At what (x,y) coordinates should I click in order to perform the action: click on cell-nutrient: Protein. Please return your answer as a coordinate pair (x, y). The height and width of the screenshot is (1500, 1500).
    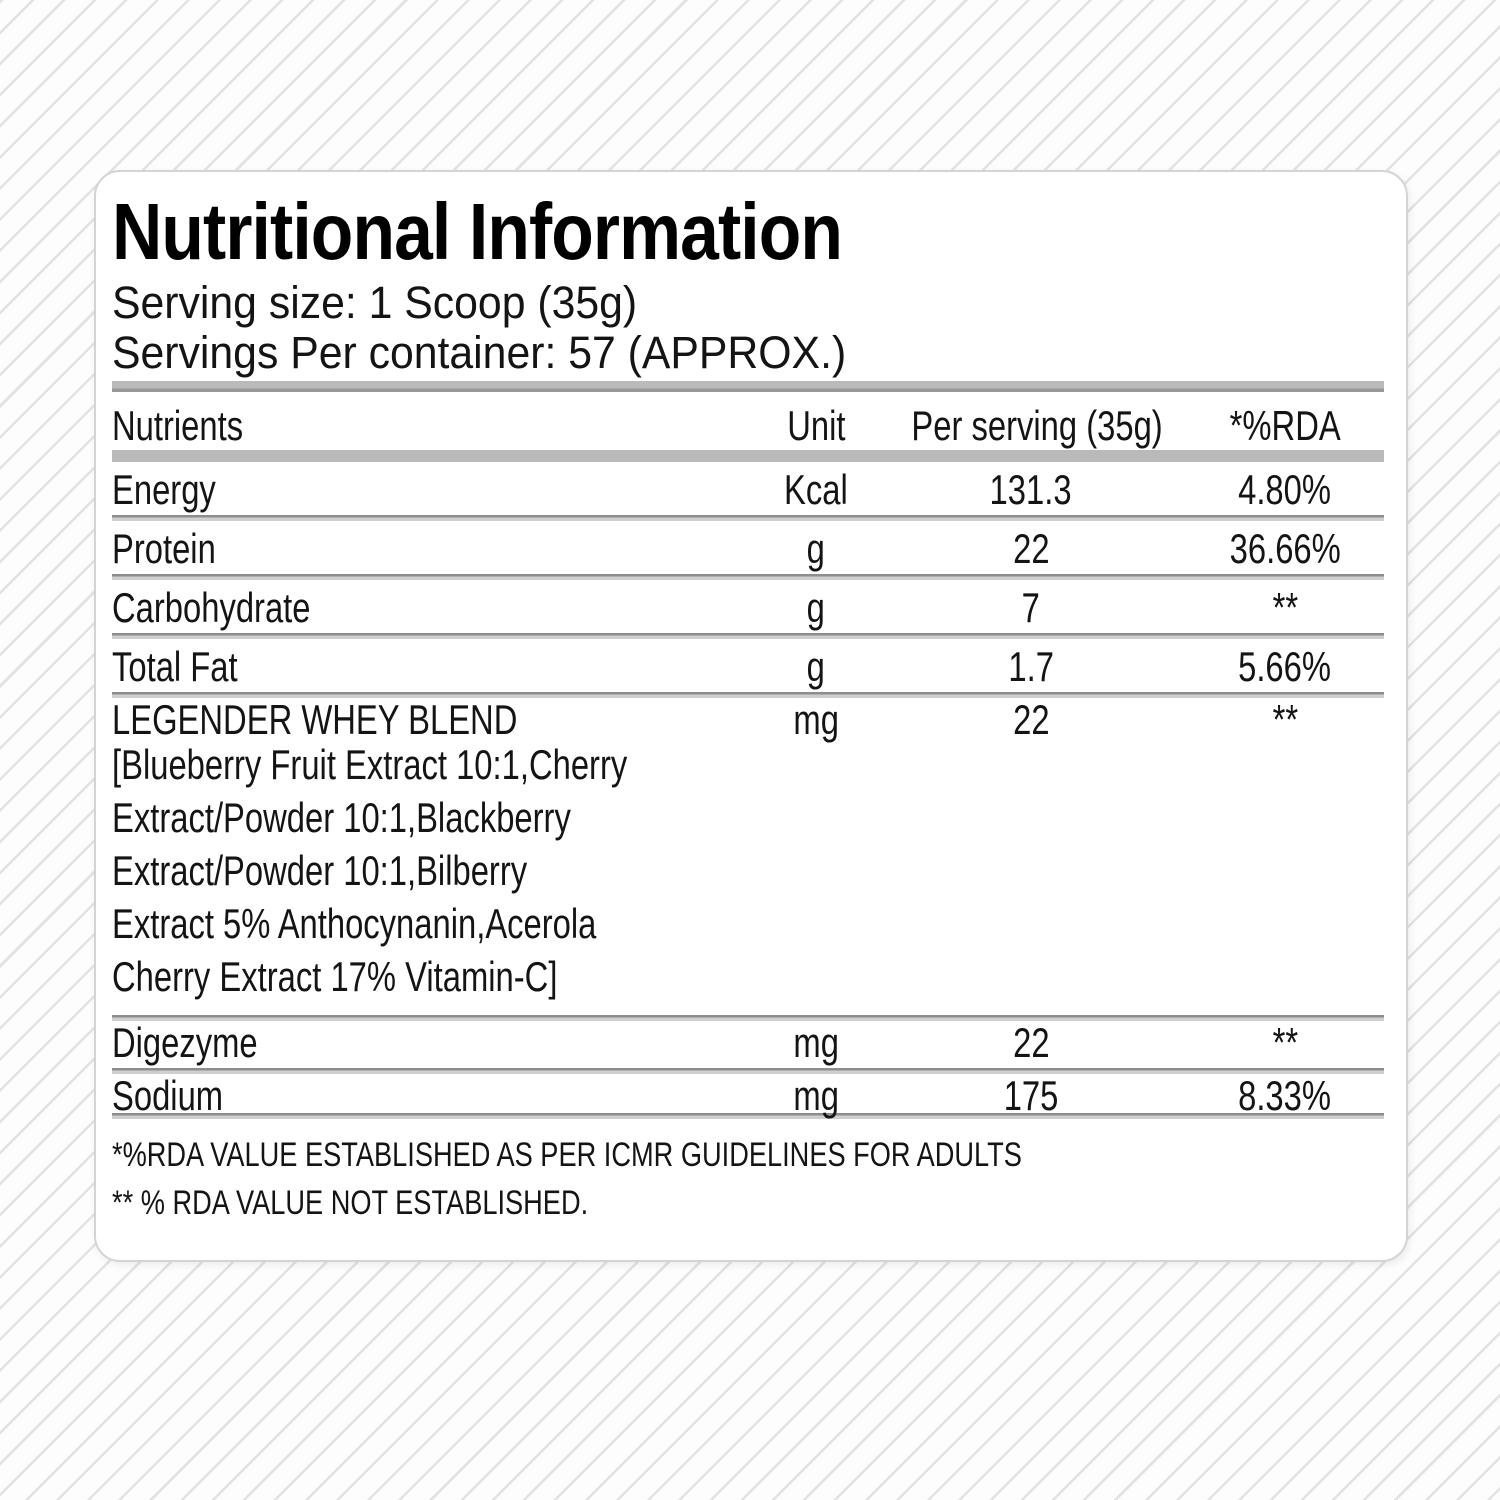
    Looking at the image, I should click on (164, 548).